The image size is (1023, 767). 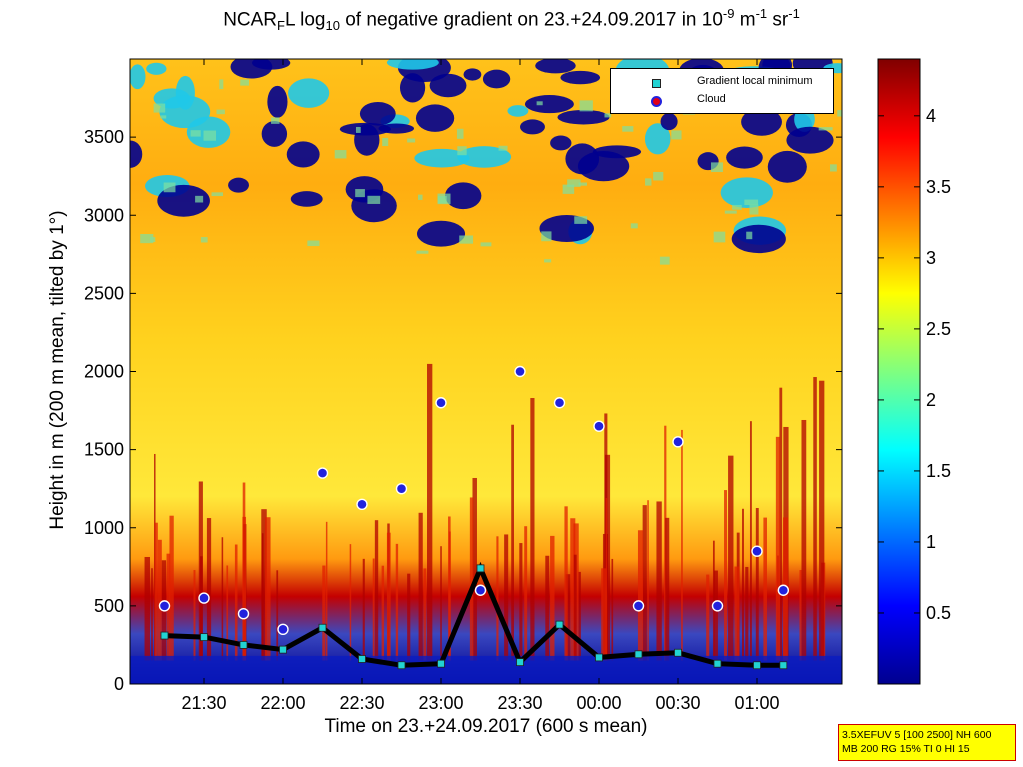 I want to click on x-tick-label: 22:00, so click(x=282, y=703).